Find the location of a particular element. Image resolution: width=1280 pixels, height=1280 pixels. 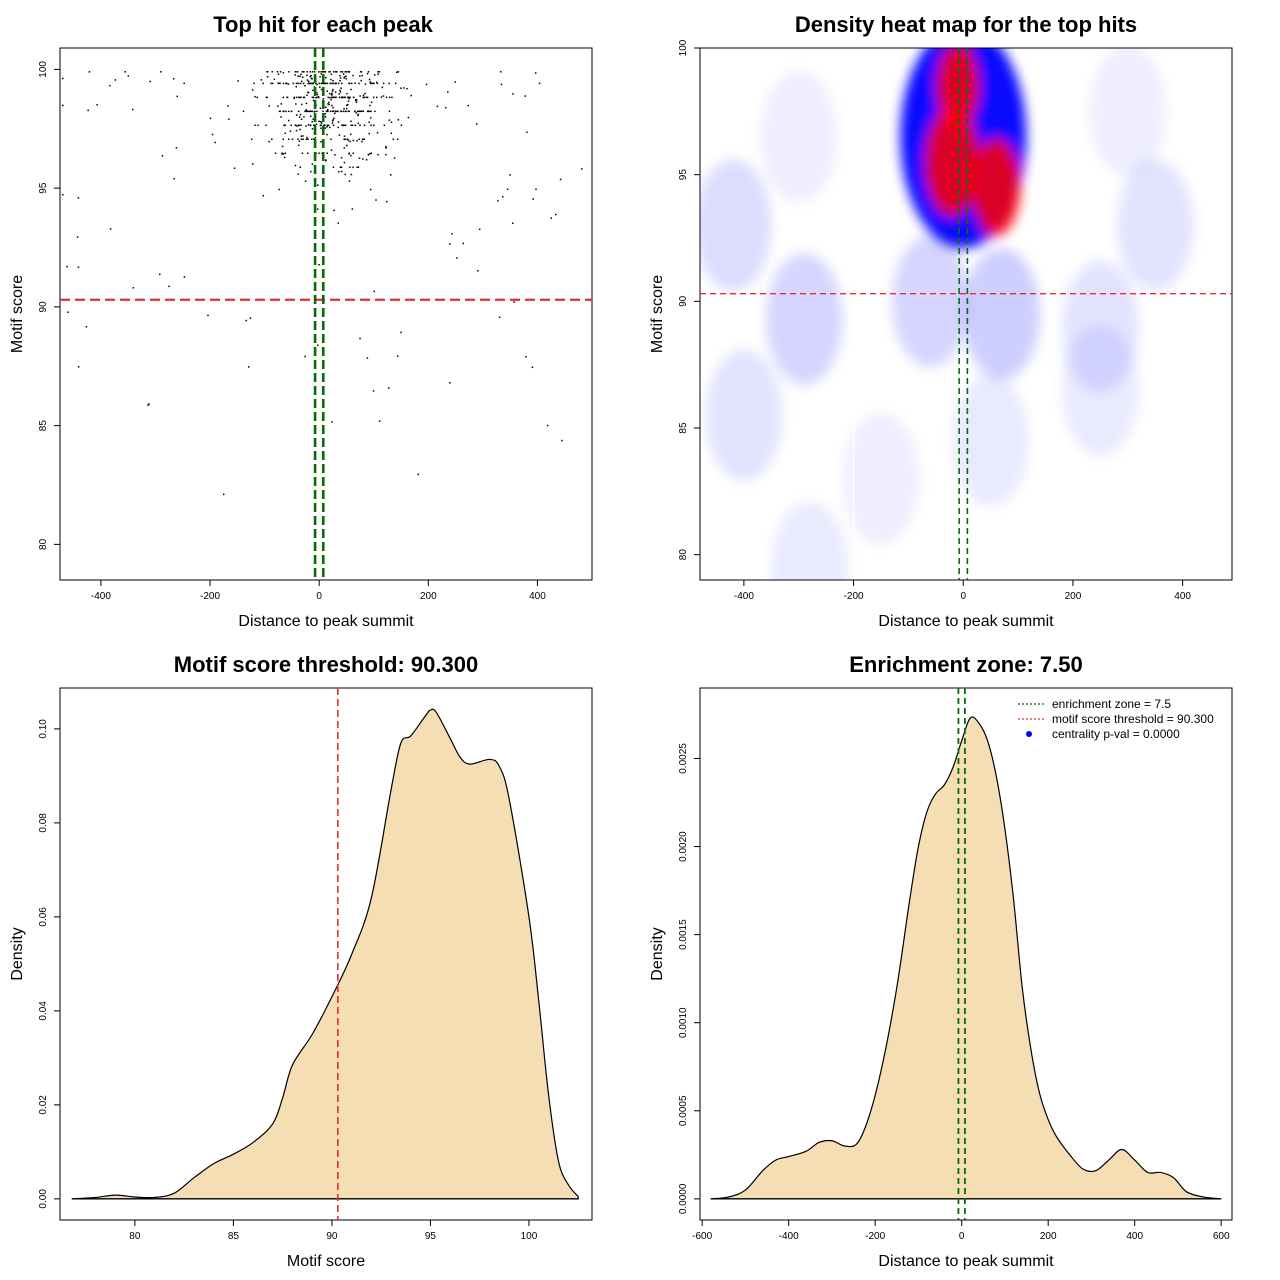

heatmap-xtick-label: 200 is located at coordinates (1073, 596).